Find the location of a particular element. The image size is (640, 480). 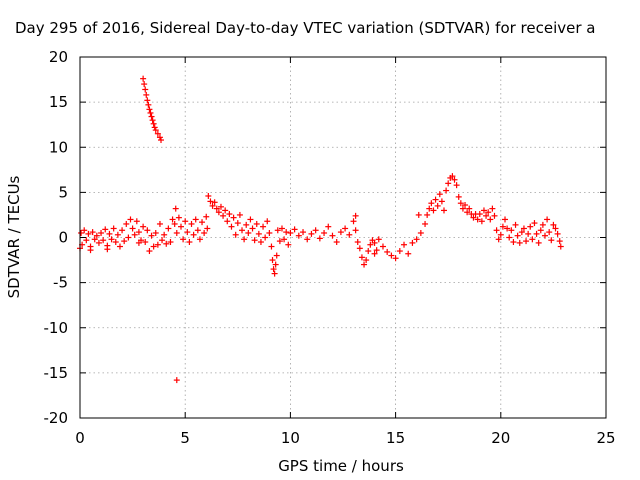

x-tick-label: 5 is located at coordinates (185, 438).